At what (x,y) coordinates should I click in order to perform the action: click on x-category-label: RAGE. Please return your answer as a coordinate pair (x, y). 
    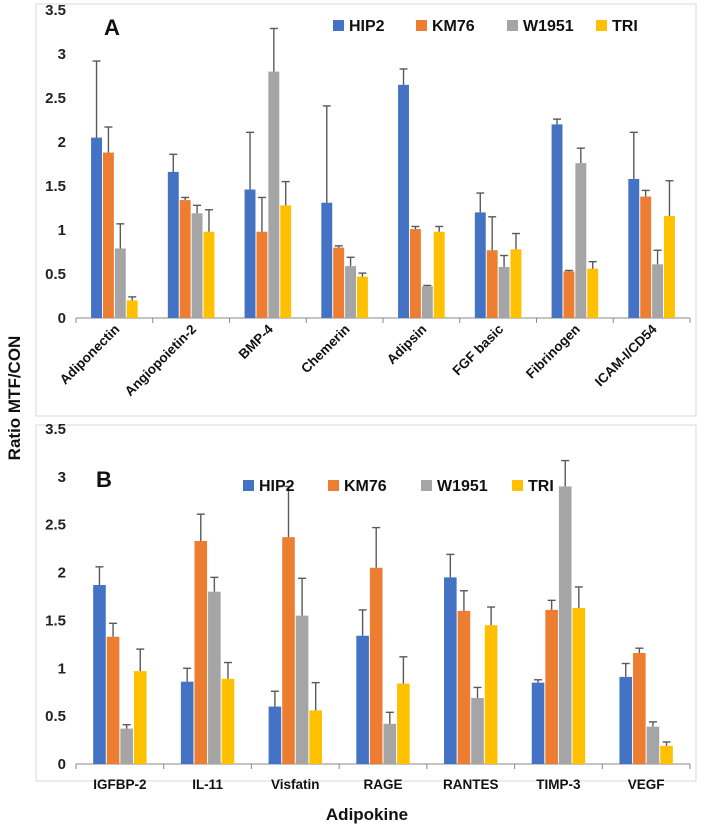
    Looking at the image, I should click on (382, 784).